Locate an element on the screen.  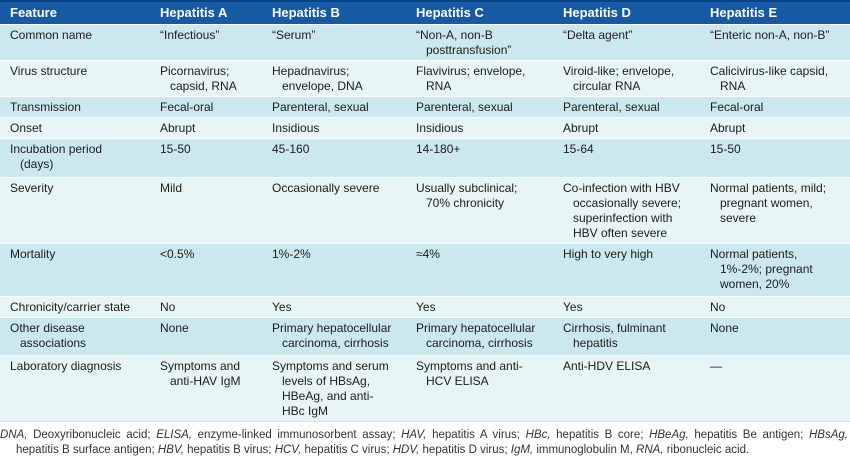
feature-cell: Chronicity/carrier state is located at coordinates (75, 307).